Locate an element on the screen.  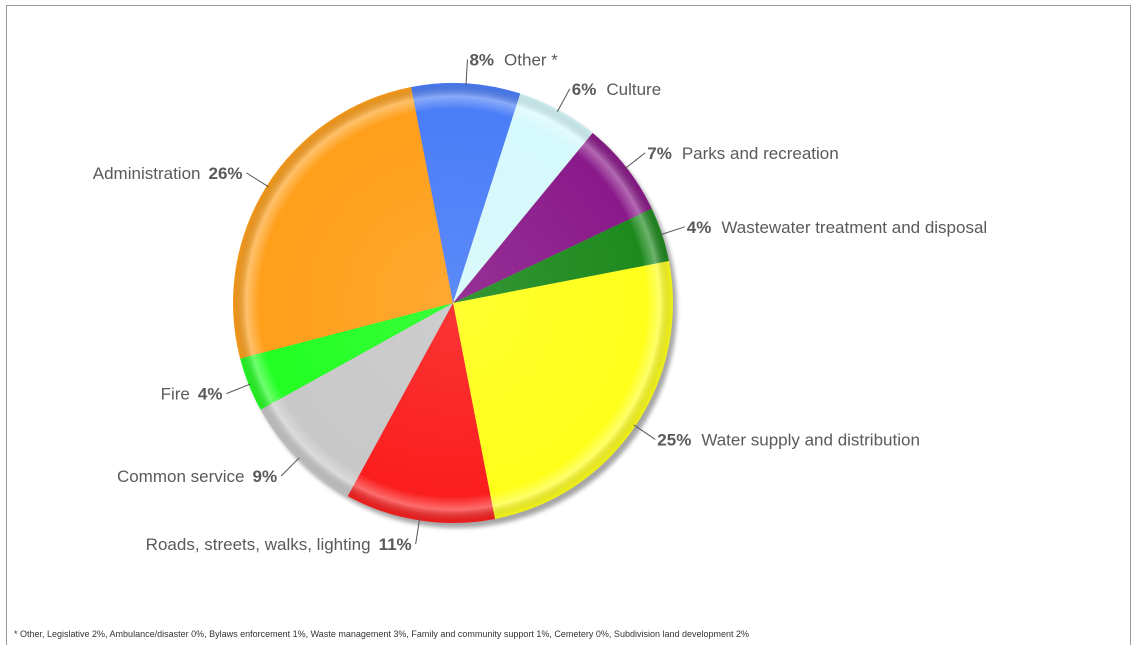
label-wastewater-treatment-and-disposal: 4% Wastewater treatment and disposal is located at coordinates (837, 227).